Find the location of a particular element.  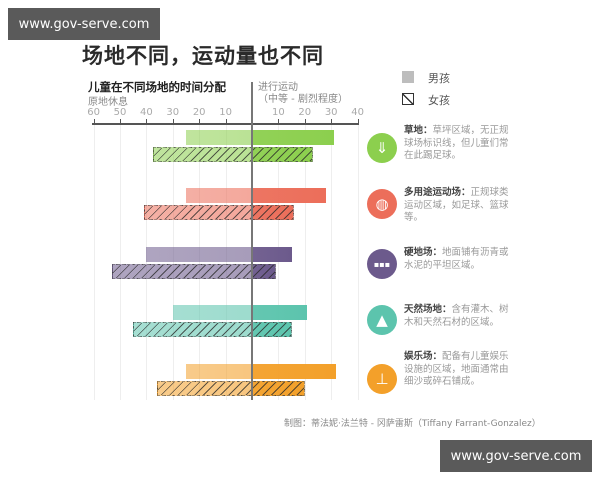

active-axis-label: 进行运动 （中等 - 剧烈程度） is located at coordinates (303, 94).